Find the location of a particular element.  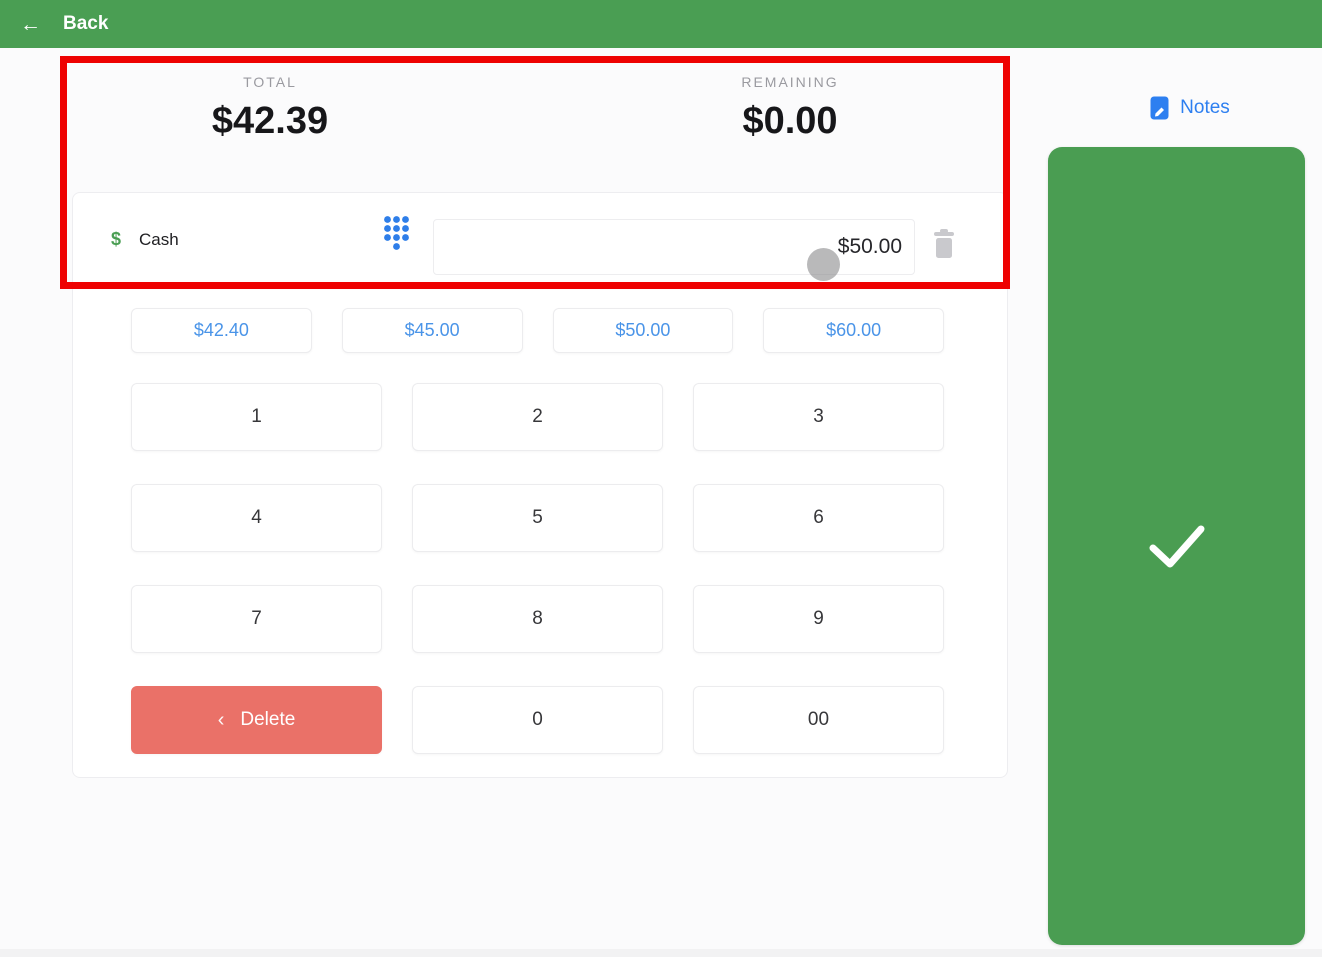

keypad-key-6: 6 is located at coordinates (818, 518).